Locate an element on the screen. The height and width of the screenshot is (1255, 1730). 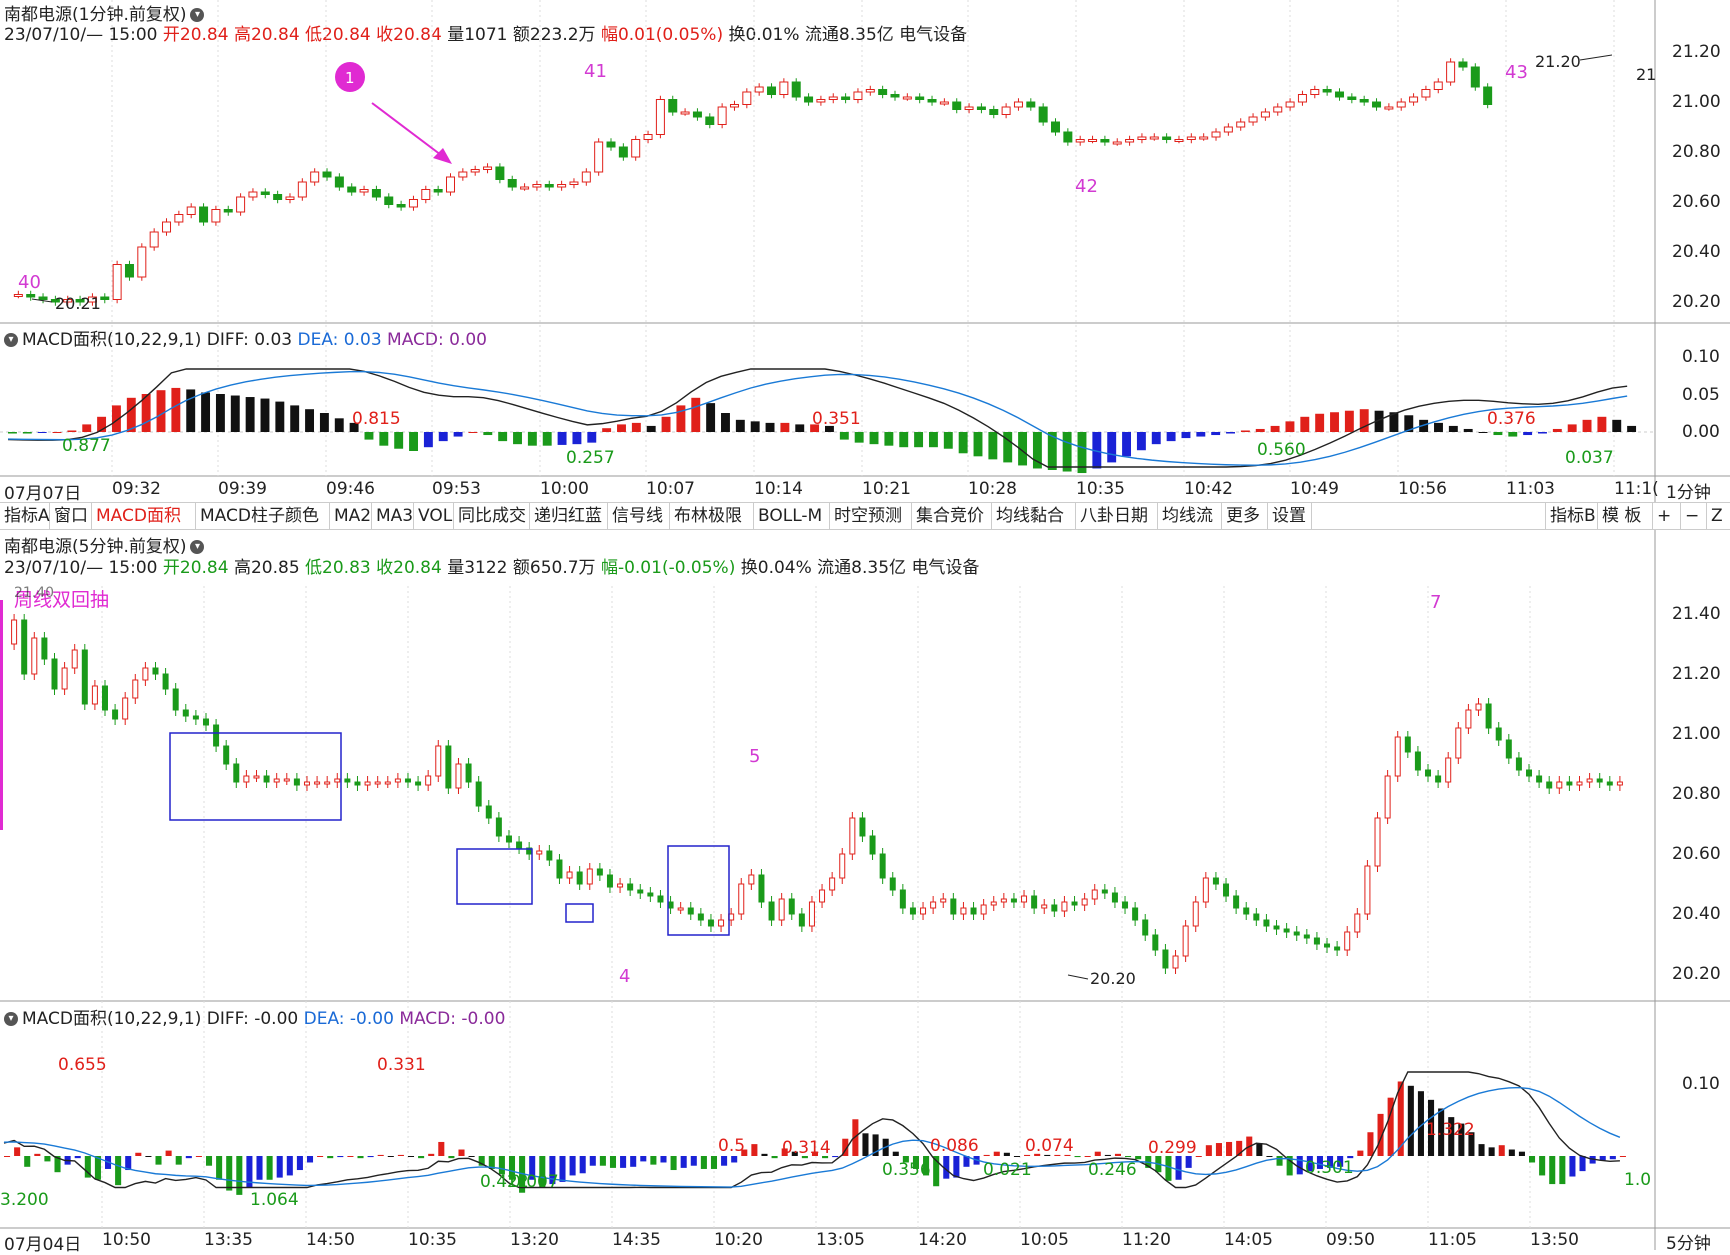
toolbar-item: 设置 is located at coordinates (1290, 516).